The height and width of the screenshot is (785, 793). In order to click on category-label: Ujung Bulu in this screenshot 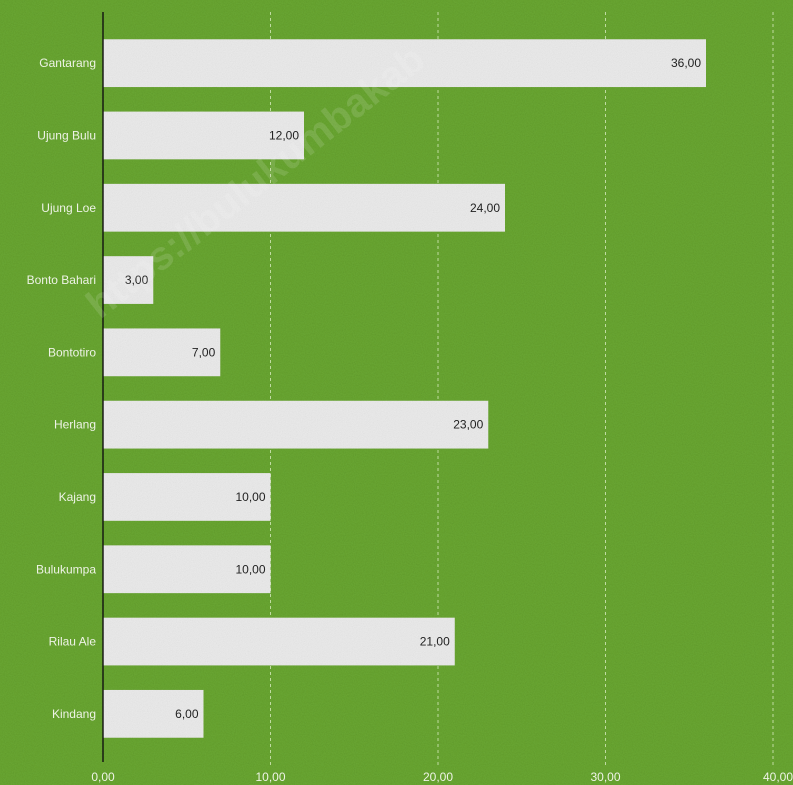, I will do `click(66, 135)`.